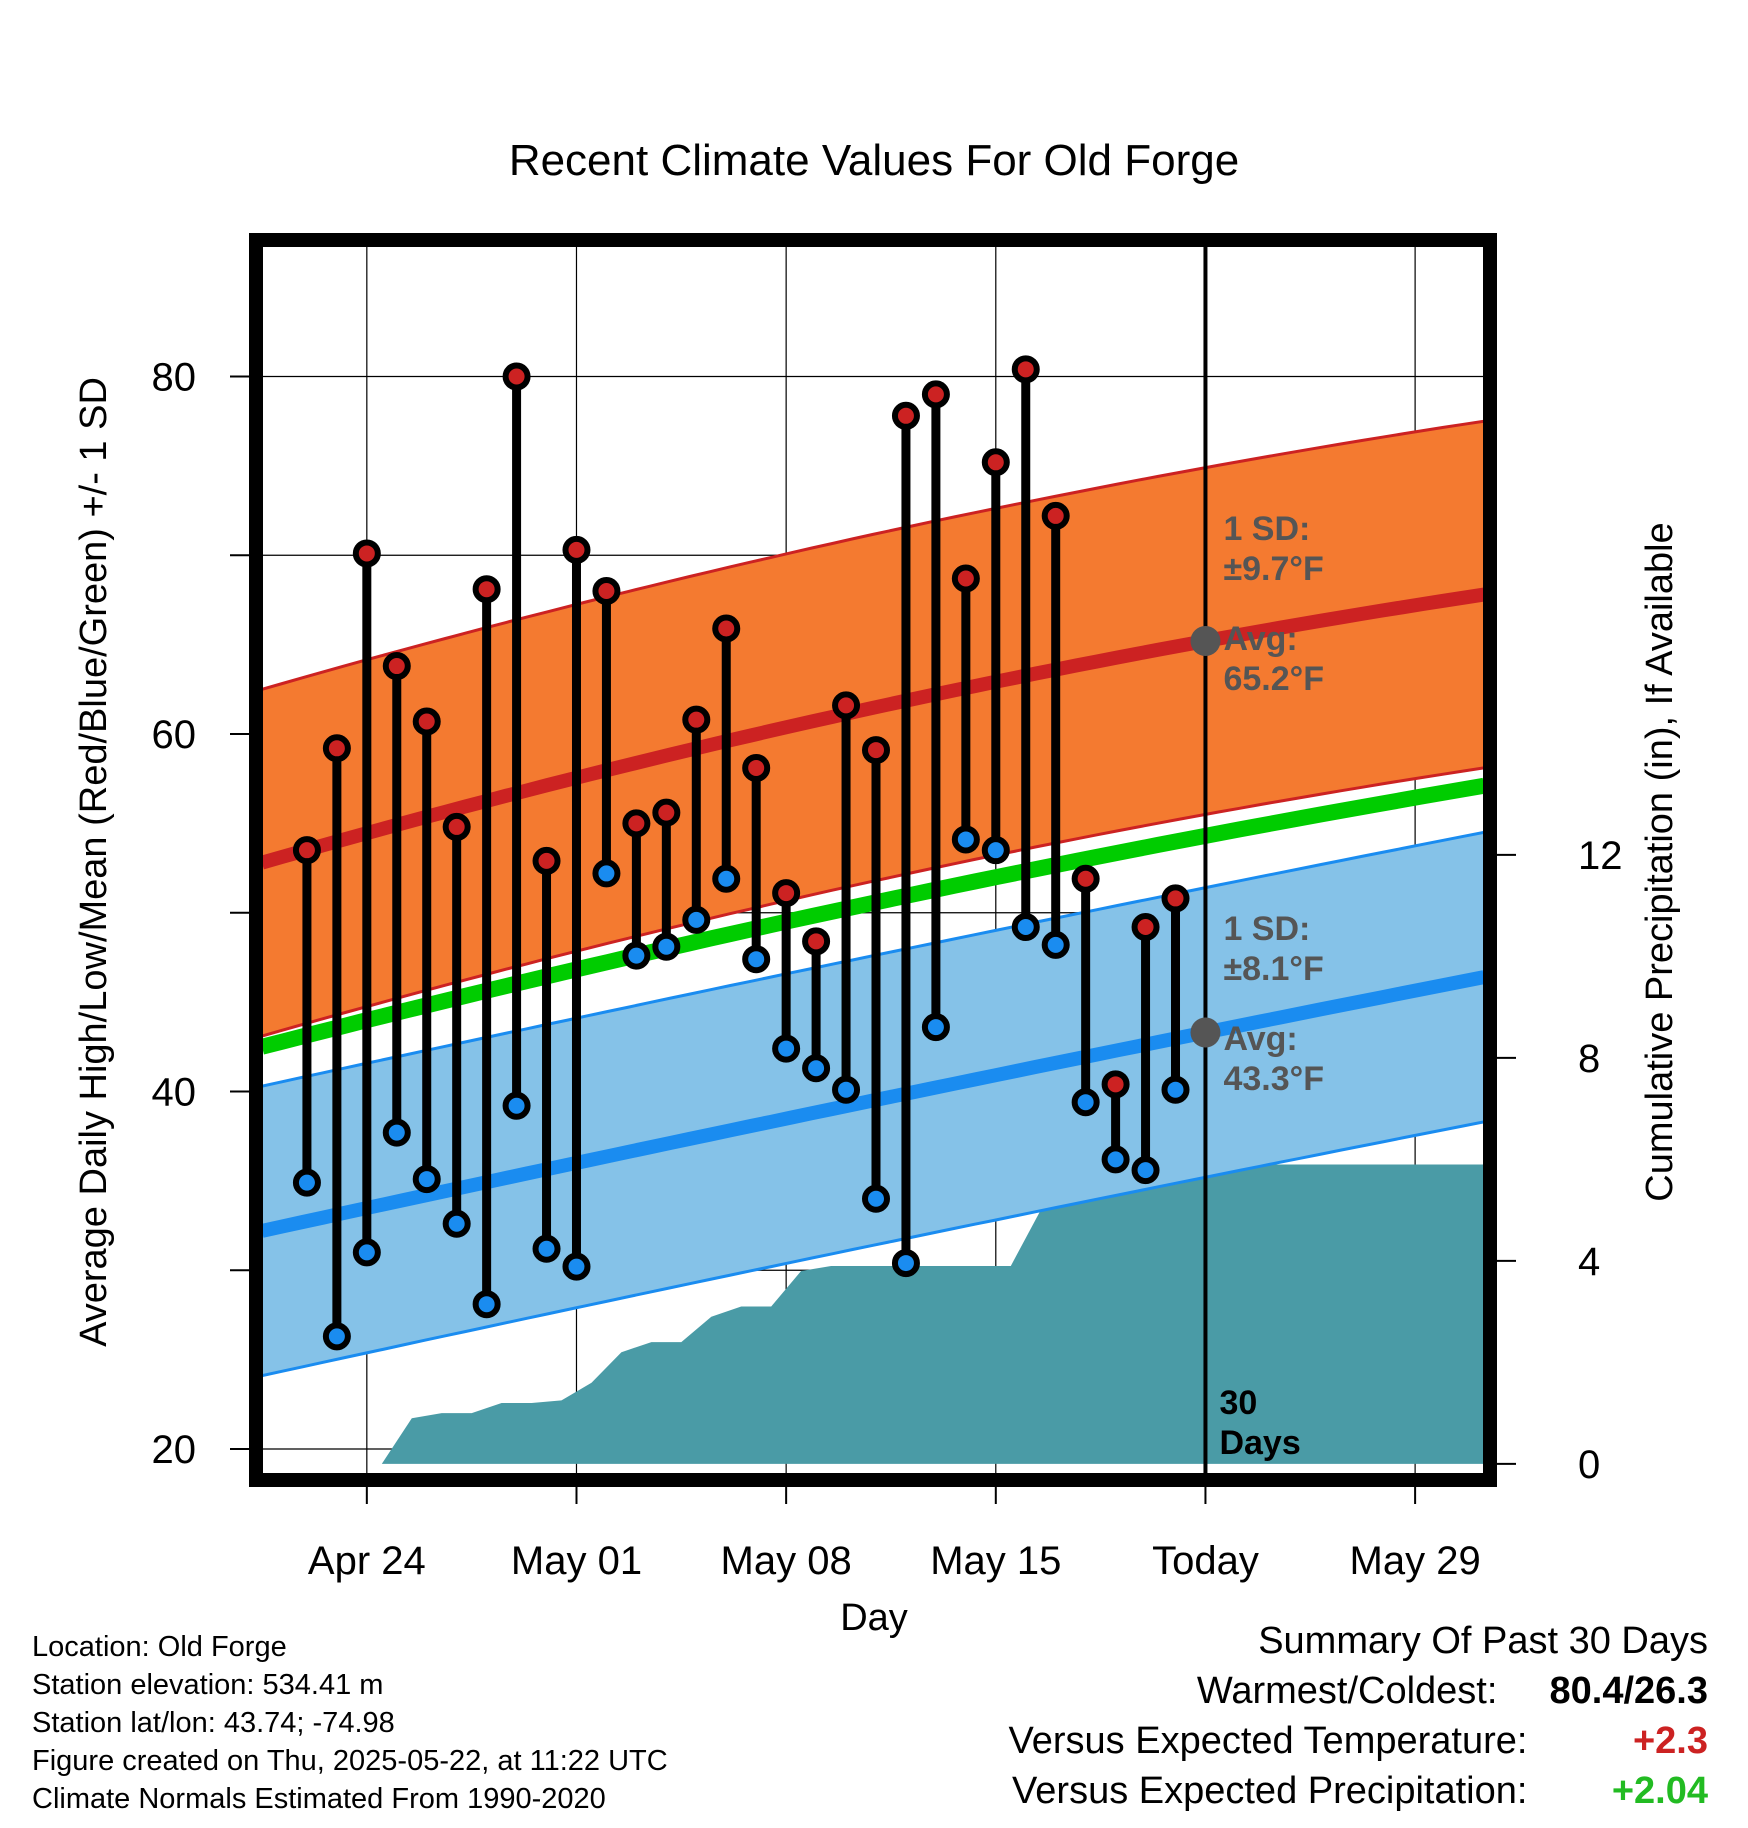 This screenshot has width=1748, height=1828. I want to click on x-tick-label: Today, so click(1205, 1561).